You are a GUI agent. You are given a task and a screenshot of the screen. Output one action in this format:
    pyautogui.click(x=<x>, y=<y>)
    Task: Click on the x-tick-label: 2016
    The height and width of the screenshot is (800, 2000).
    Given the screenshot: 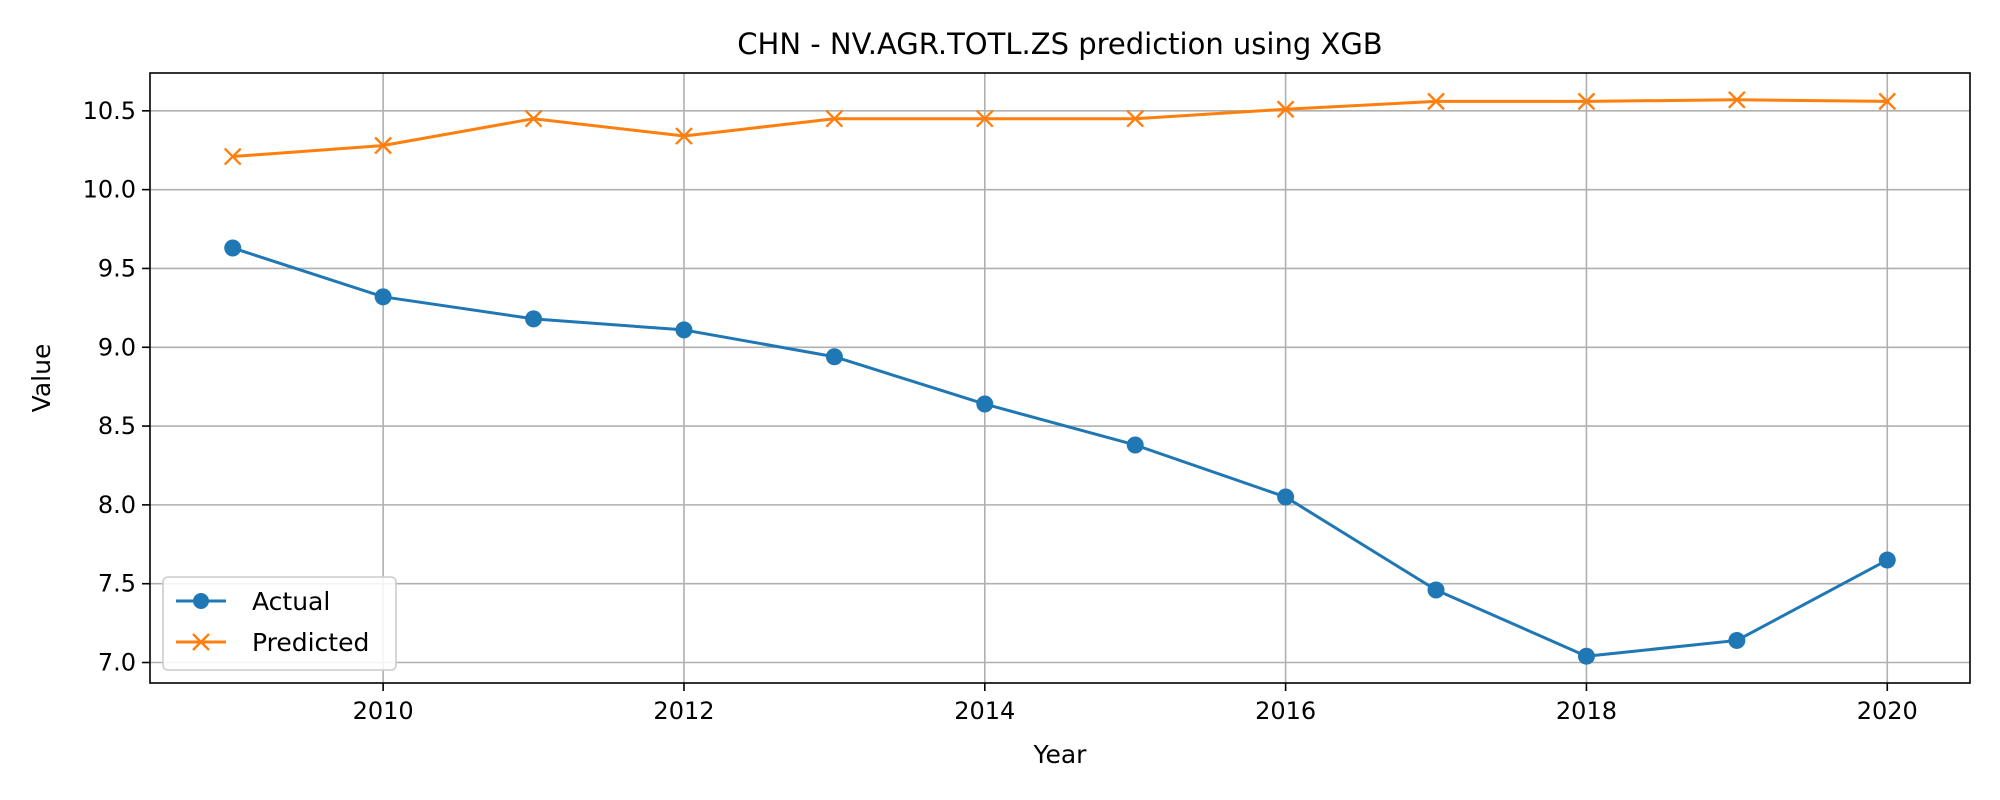 What is the action you would take?
    pyautogui.click(x=1285, y=711)
    